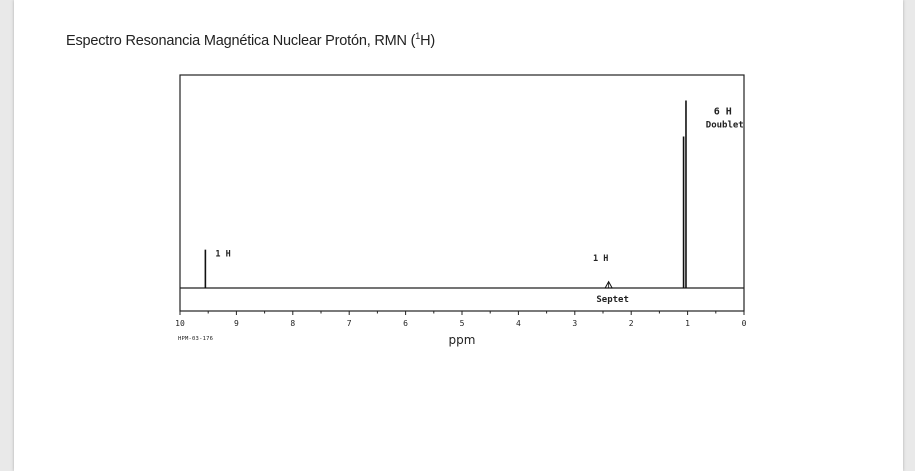 This screenshot has width=915, height=471. Describe the element at coordinates (574, 323) in the screenshot. I see `x-tick-label: 3` at that location.